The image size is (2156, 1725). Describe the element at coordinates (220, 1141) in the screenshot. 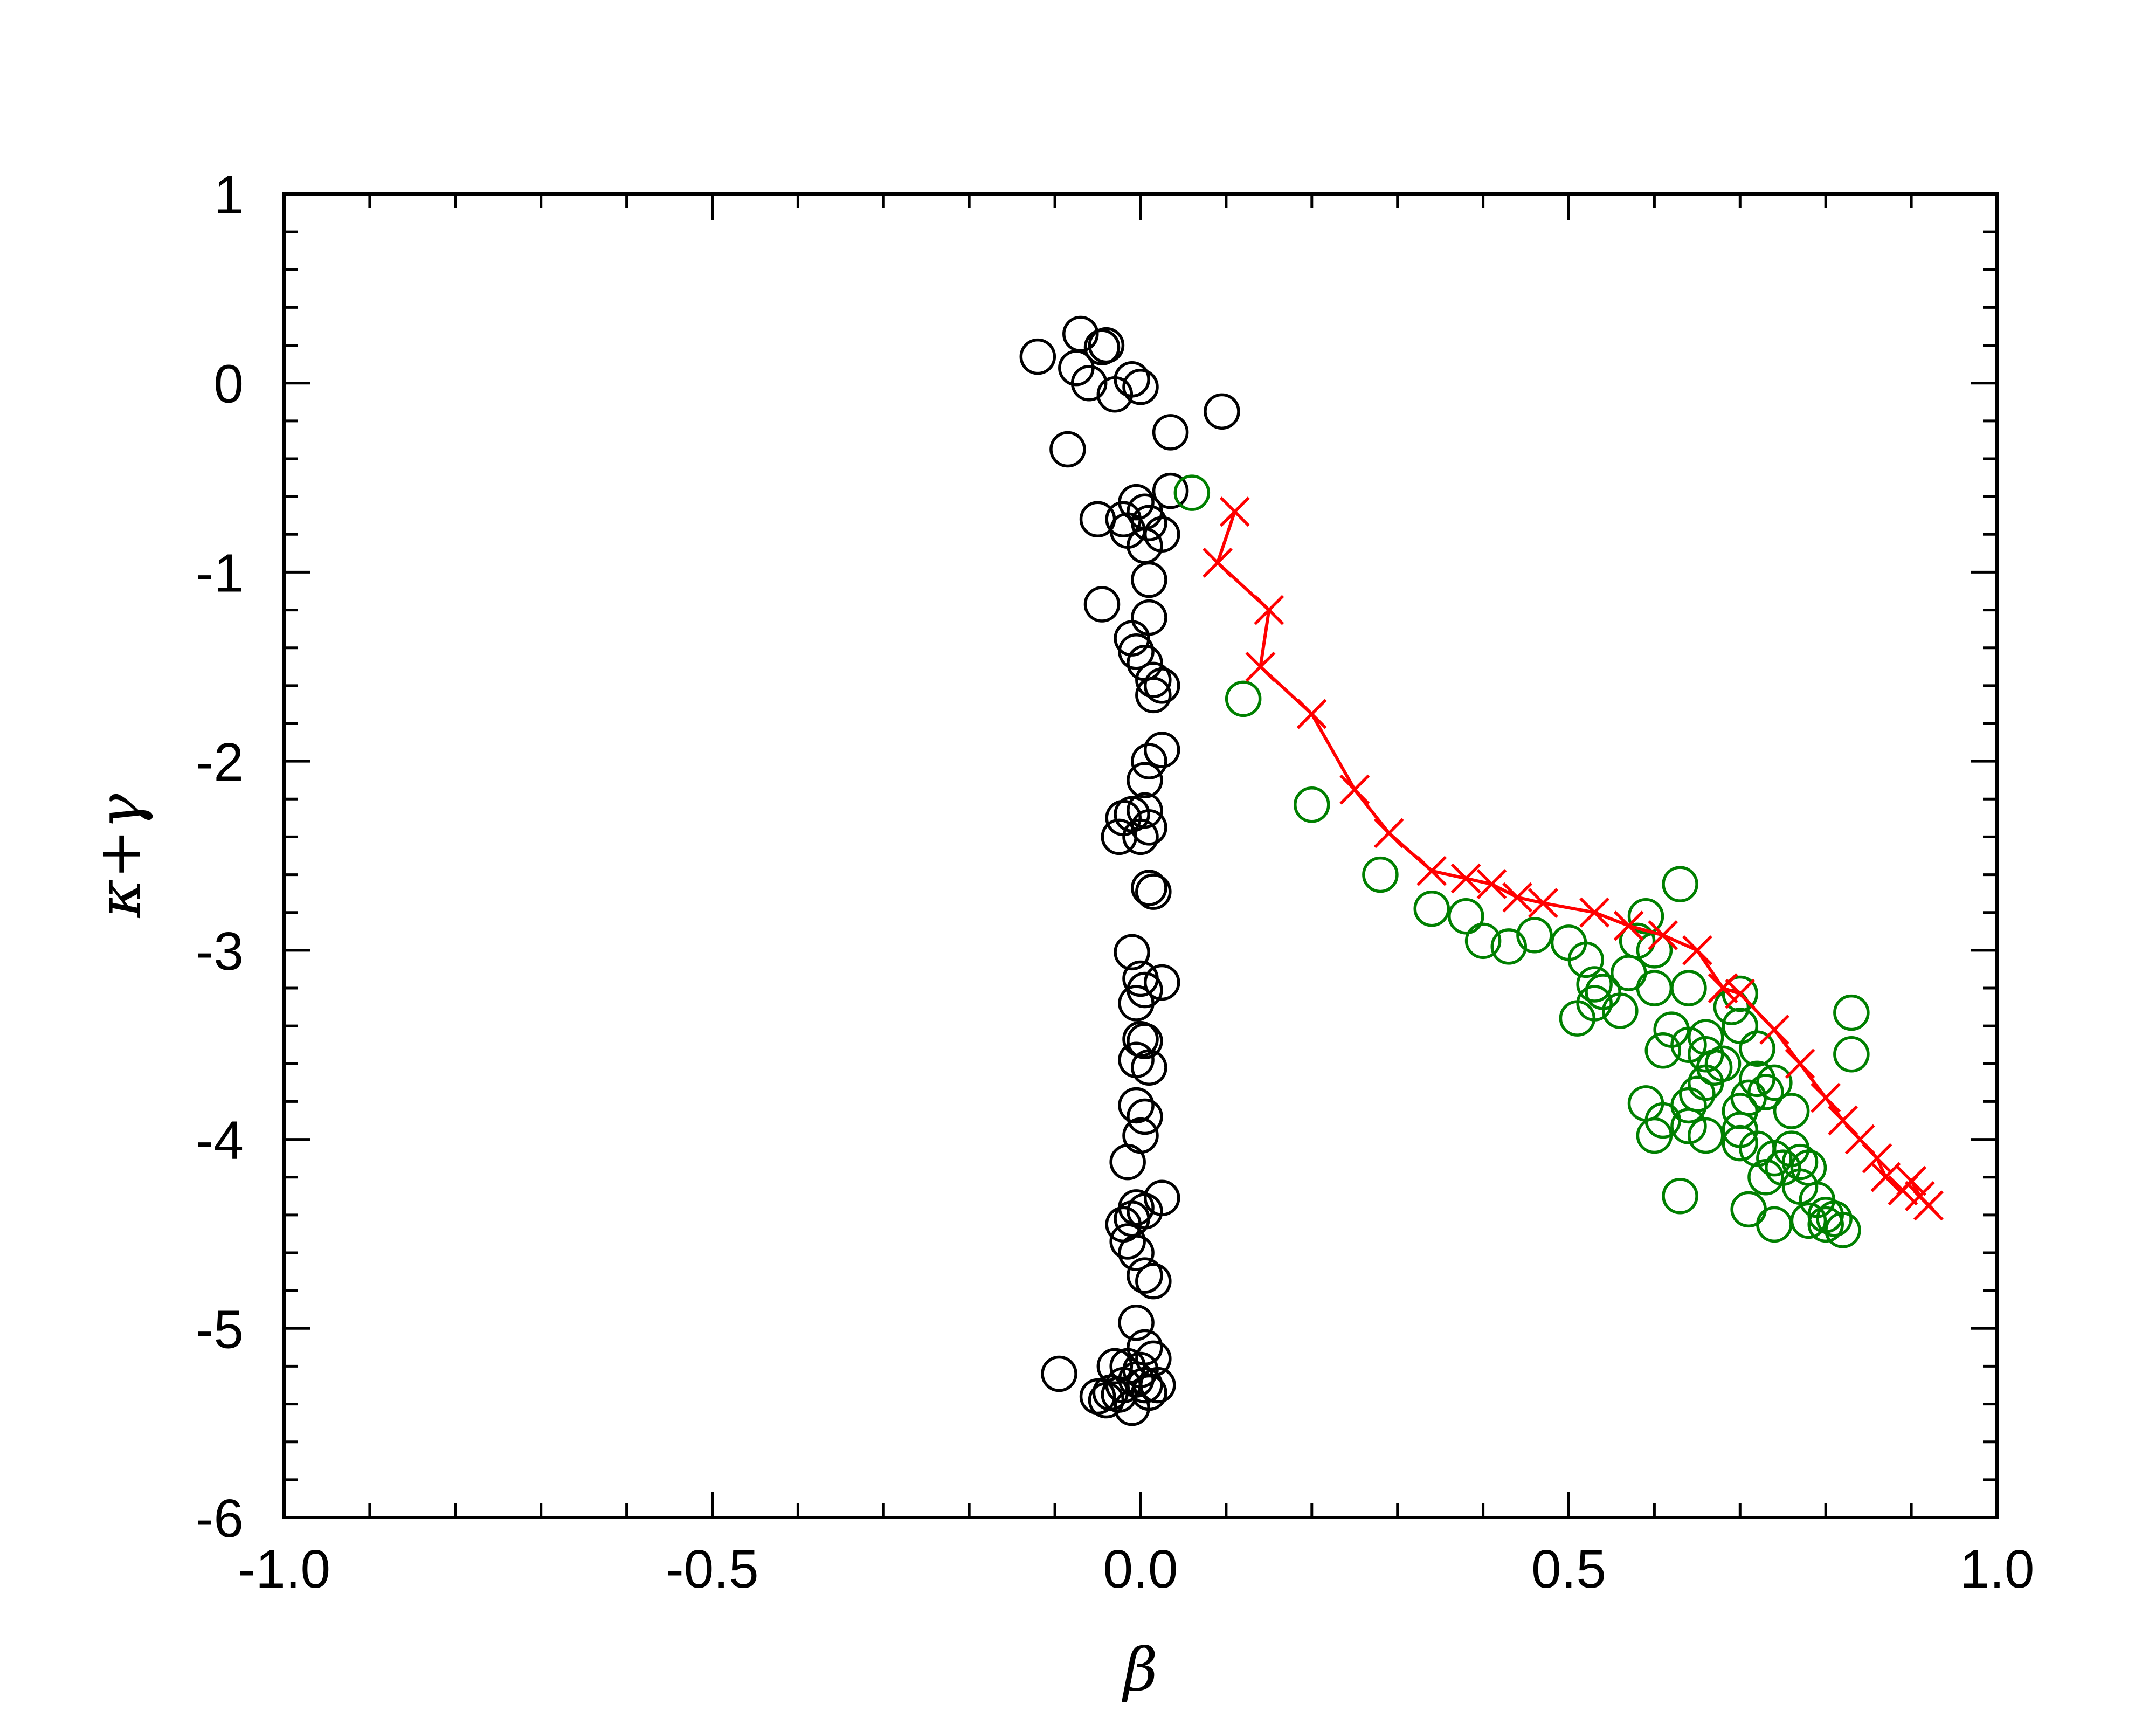

I see `y-tick-label: -4` at that location.